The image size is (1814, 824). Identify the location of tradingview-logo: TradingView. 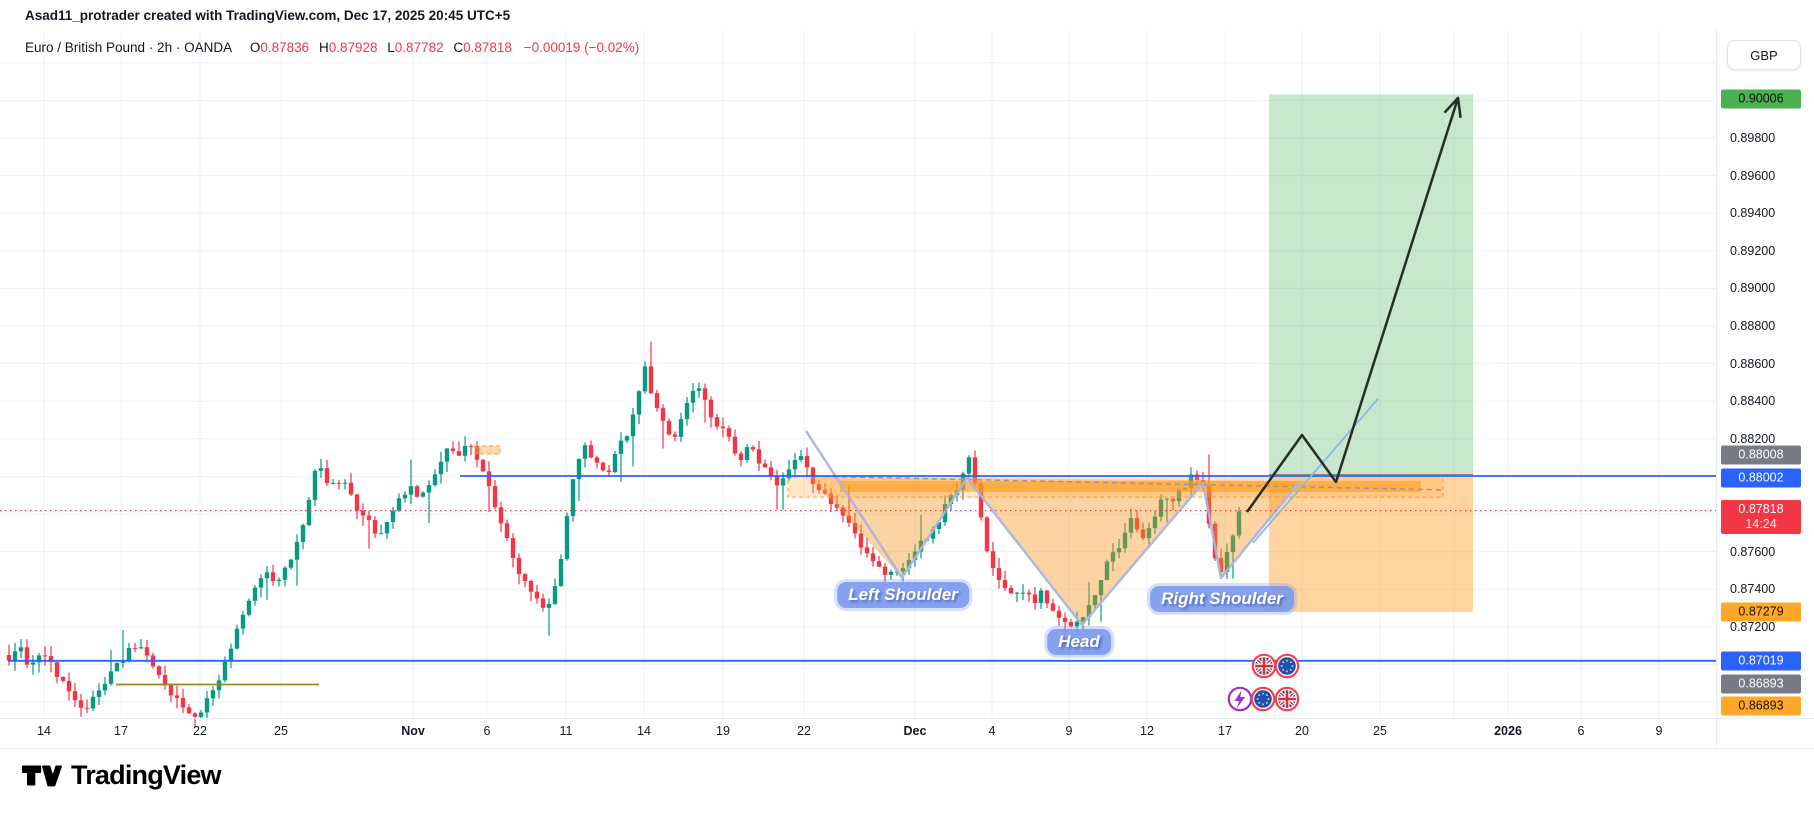
(122, 775).